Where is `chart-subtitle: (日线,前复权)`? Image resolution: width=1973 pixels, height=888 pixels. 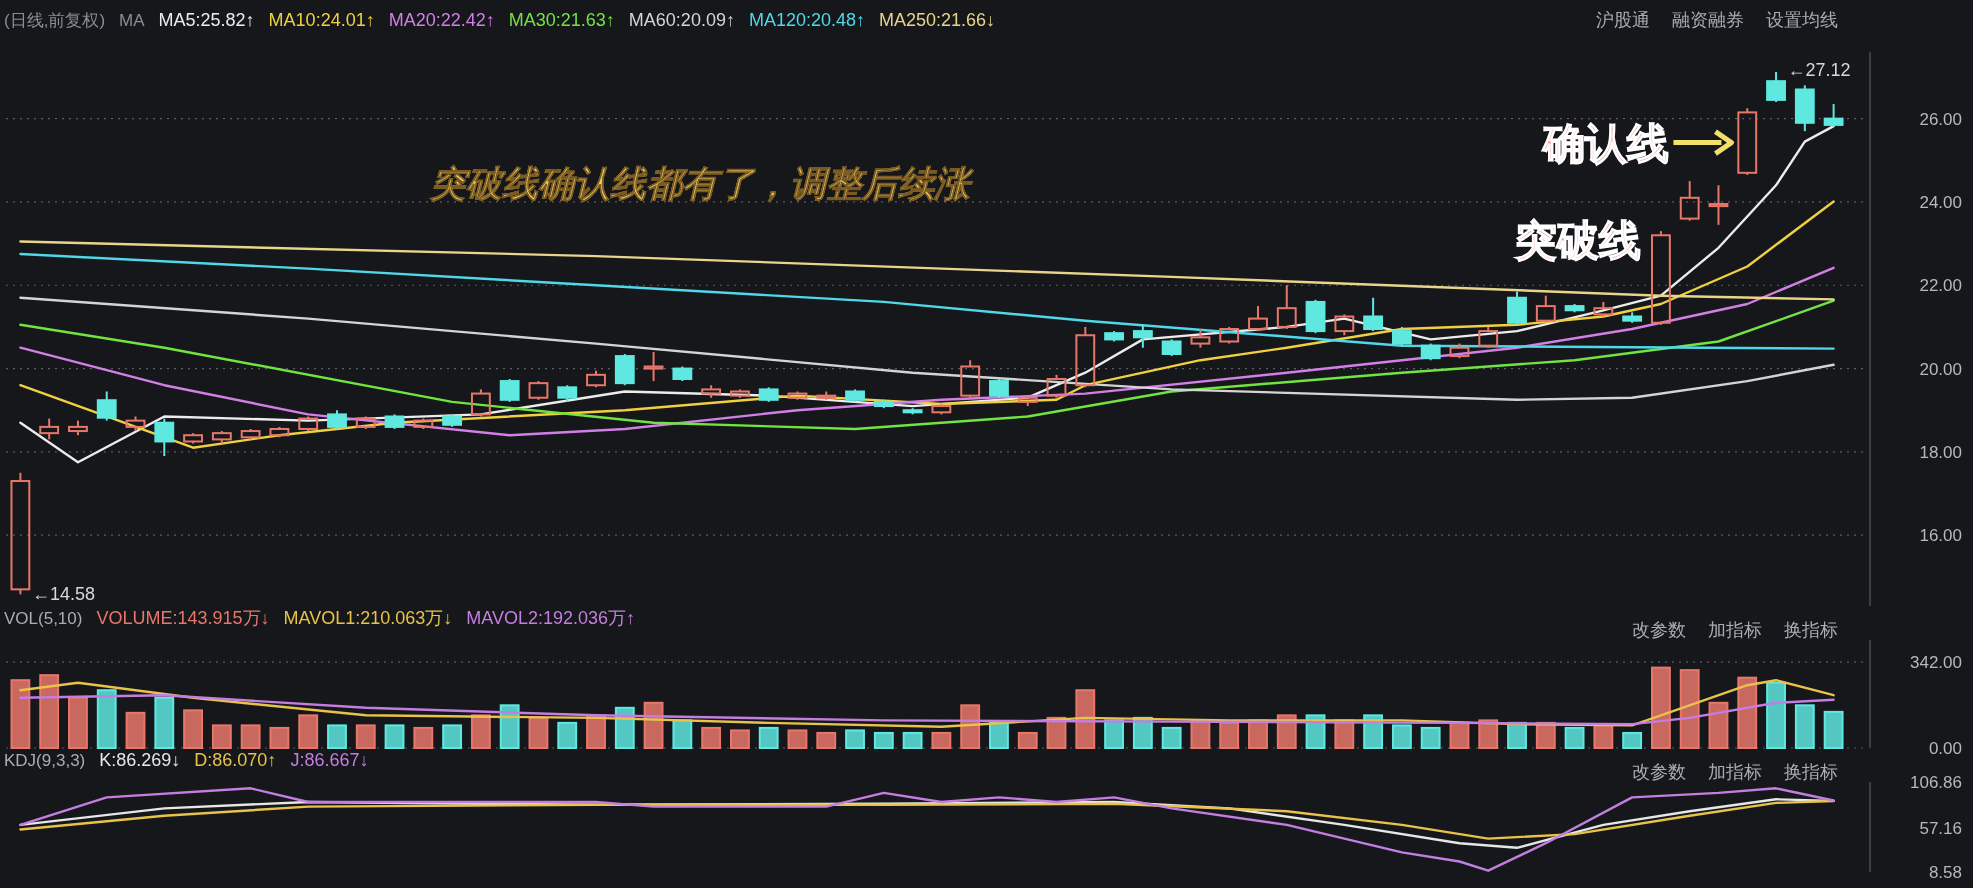 chart-subtitle: (日线,前复权) is located at coordinates (55, 20).